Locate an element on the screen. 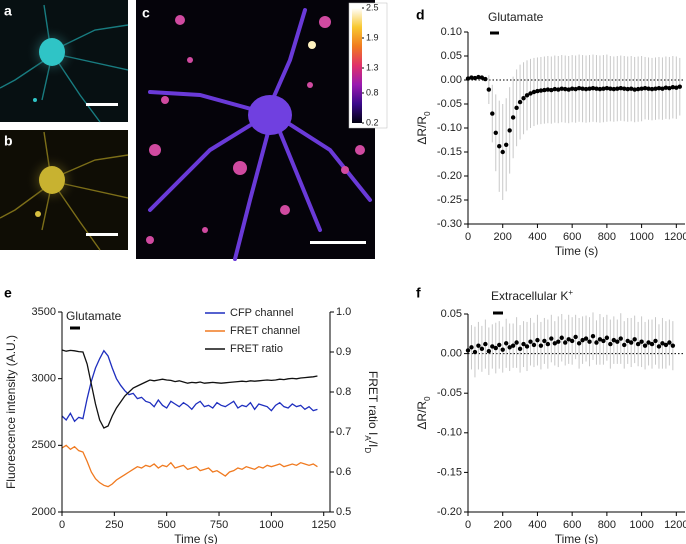 The image size is (686, 544). y-tick-label: -0.25 is located at coordinates (449, 200).